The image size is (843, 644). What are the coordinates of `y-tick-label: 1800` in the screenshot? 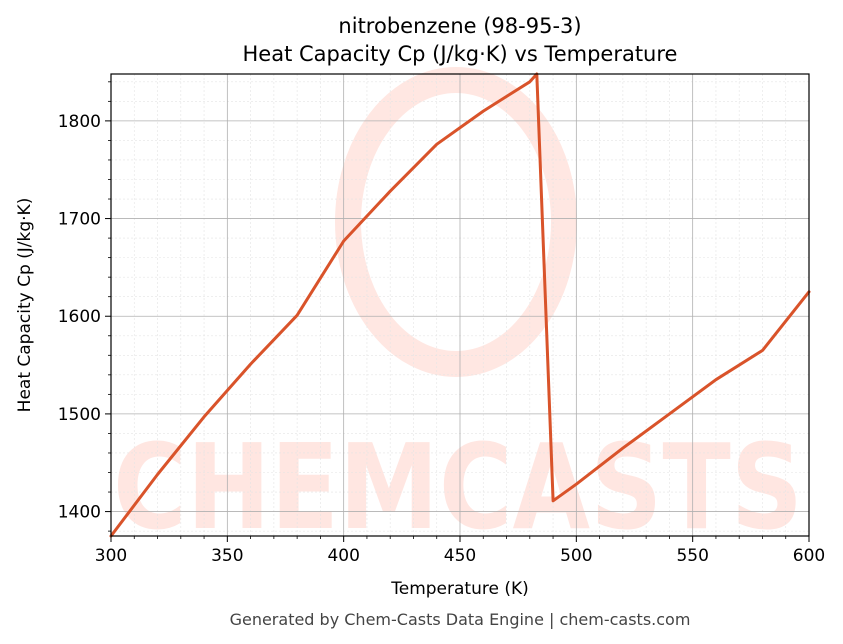 It's located at (79, 122).